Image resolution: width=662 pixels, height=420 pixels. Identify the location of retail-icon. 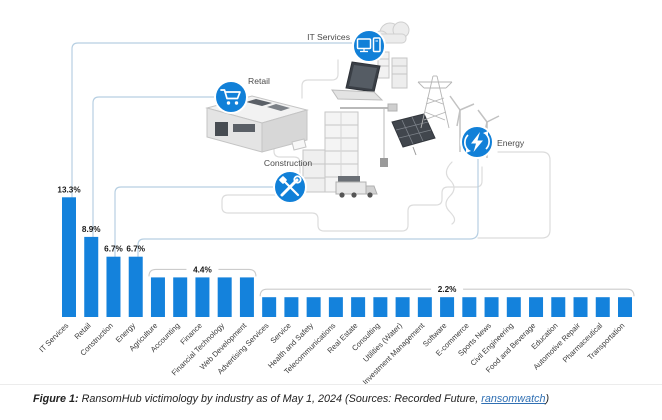
(231, 97).